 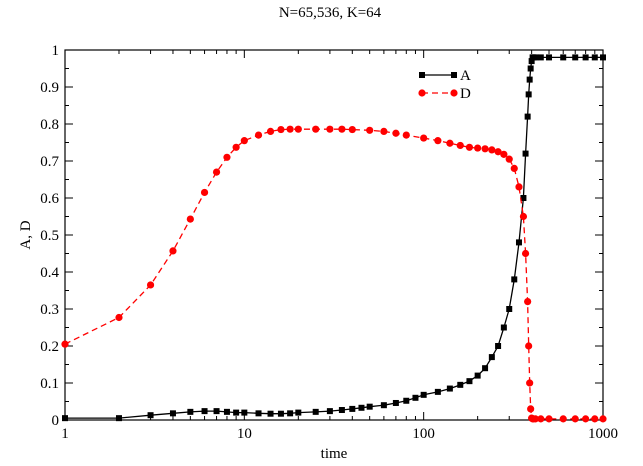 What do you see at coordinates (465, 94) in the screenshot?
I see `legend-label-D: D` at bounding box center [465, 94].